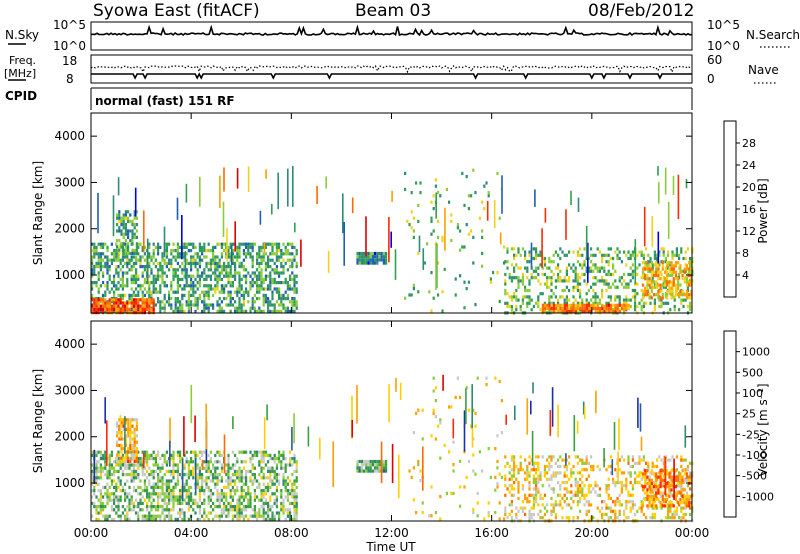 Image resolution: width=800 pixels, height=554 pixels. Describe the element at coordinates (352, 205) in the screenshot. I see `power-cells-streak` at that location.